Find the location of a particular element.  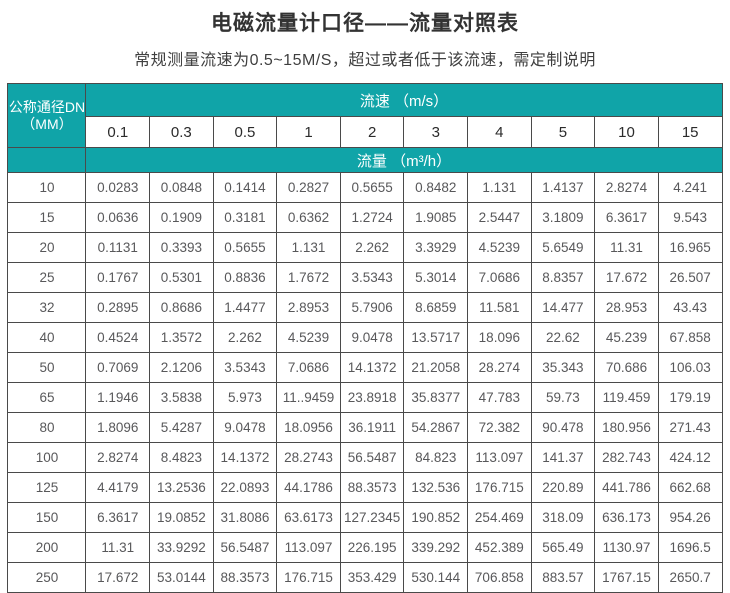

flow-value-cell: 452.389 is located at coordinates (499, 547).